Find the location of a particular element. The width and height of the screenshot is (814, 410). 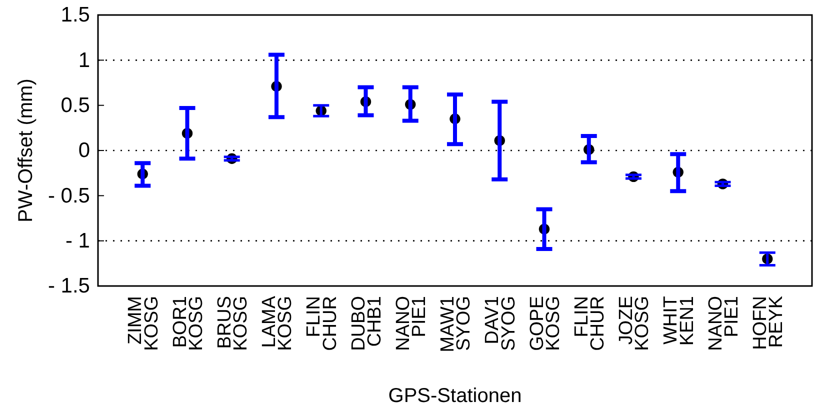

x-tick-label: DUBO CHB1 is located at coordinates (367, 323).